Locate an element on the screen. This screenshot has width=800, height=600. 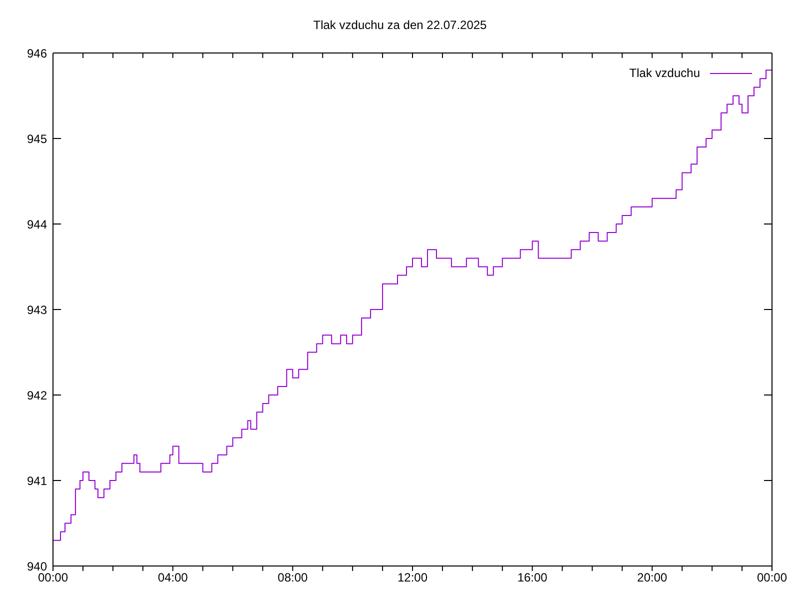
legend-label: Tlak vzduchu is located at coordinates (664, 73).